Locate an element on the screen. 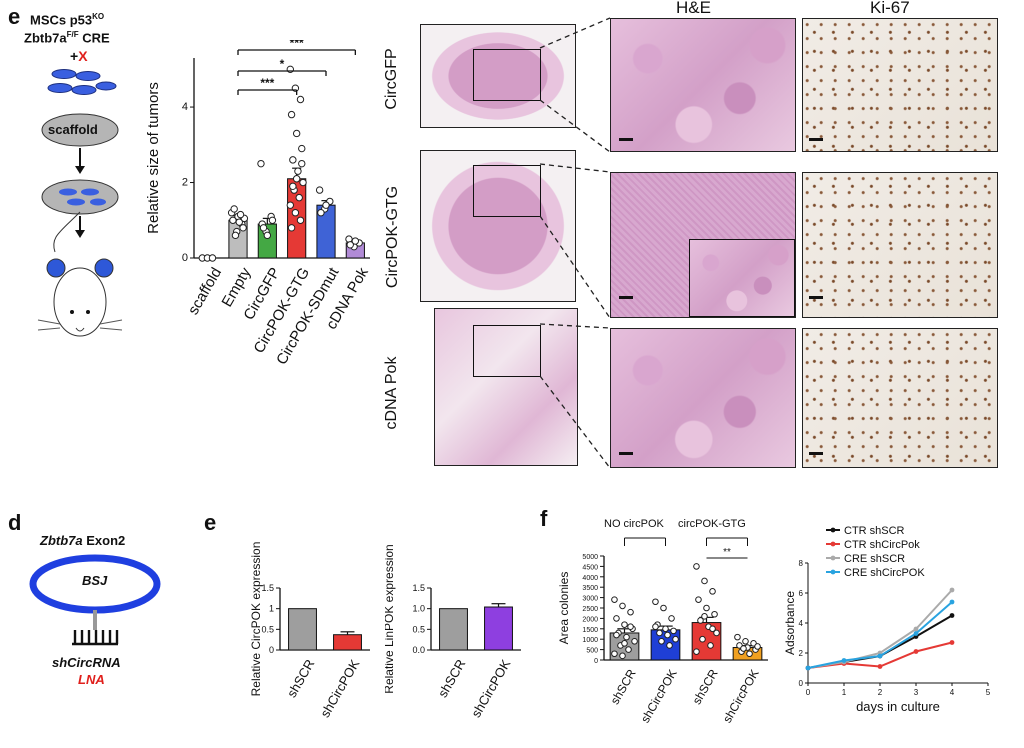 This screenshot has width=1024, height=748. y-tick-label: 1 is located at coordinates (271, 609).